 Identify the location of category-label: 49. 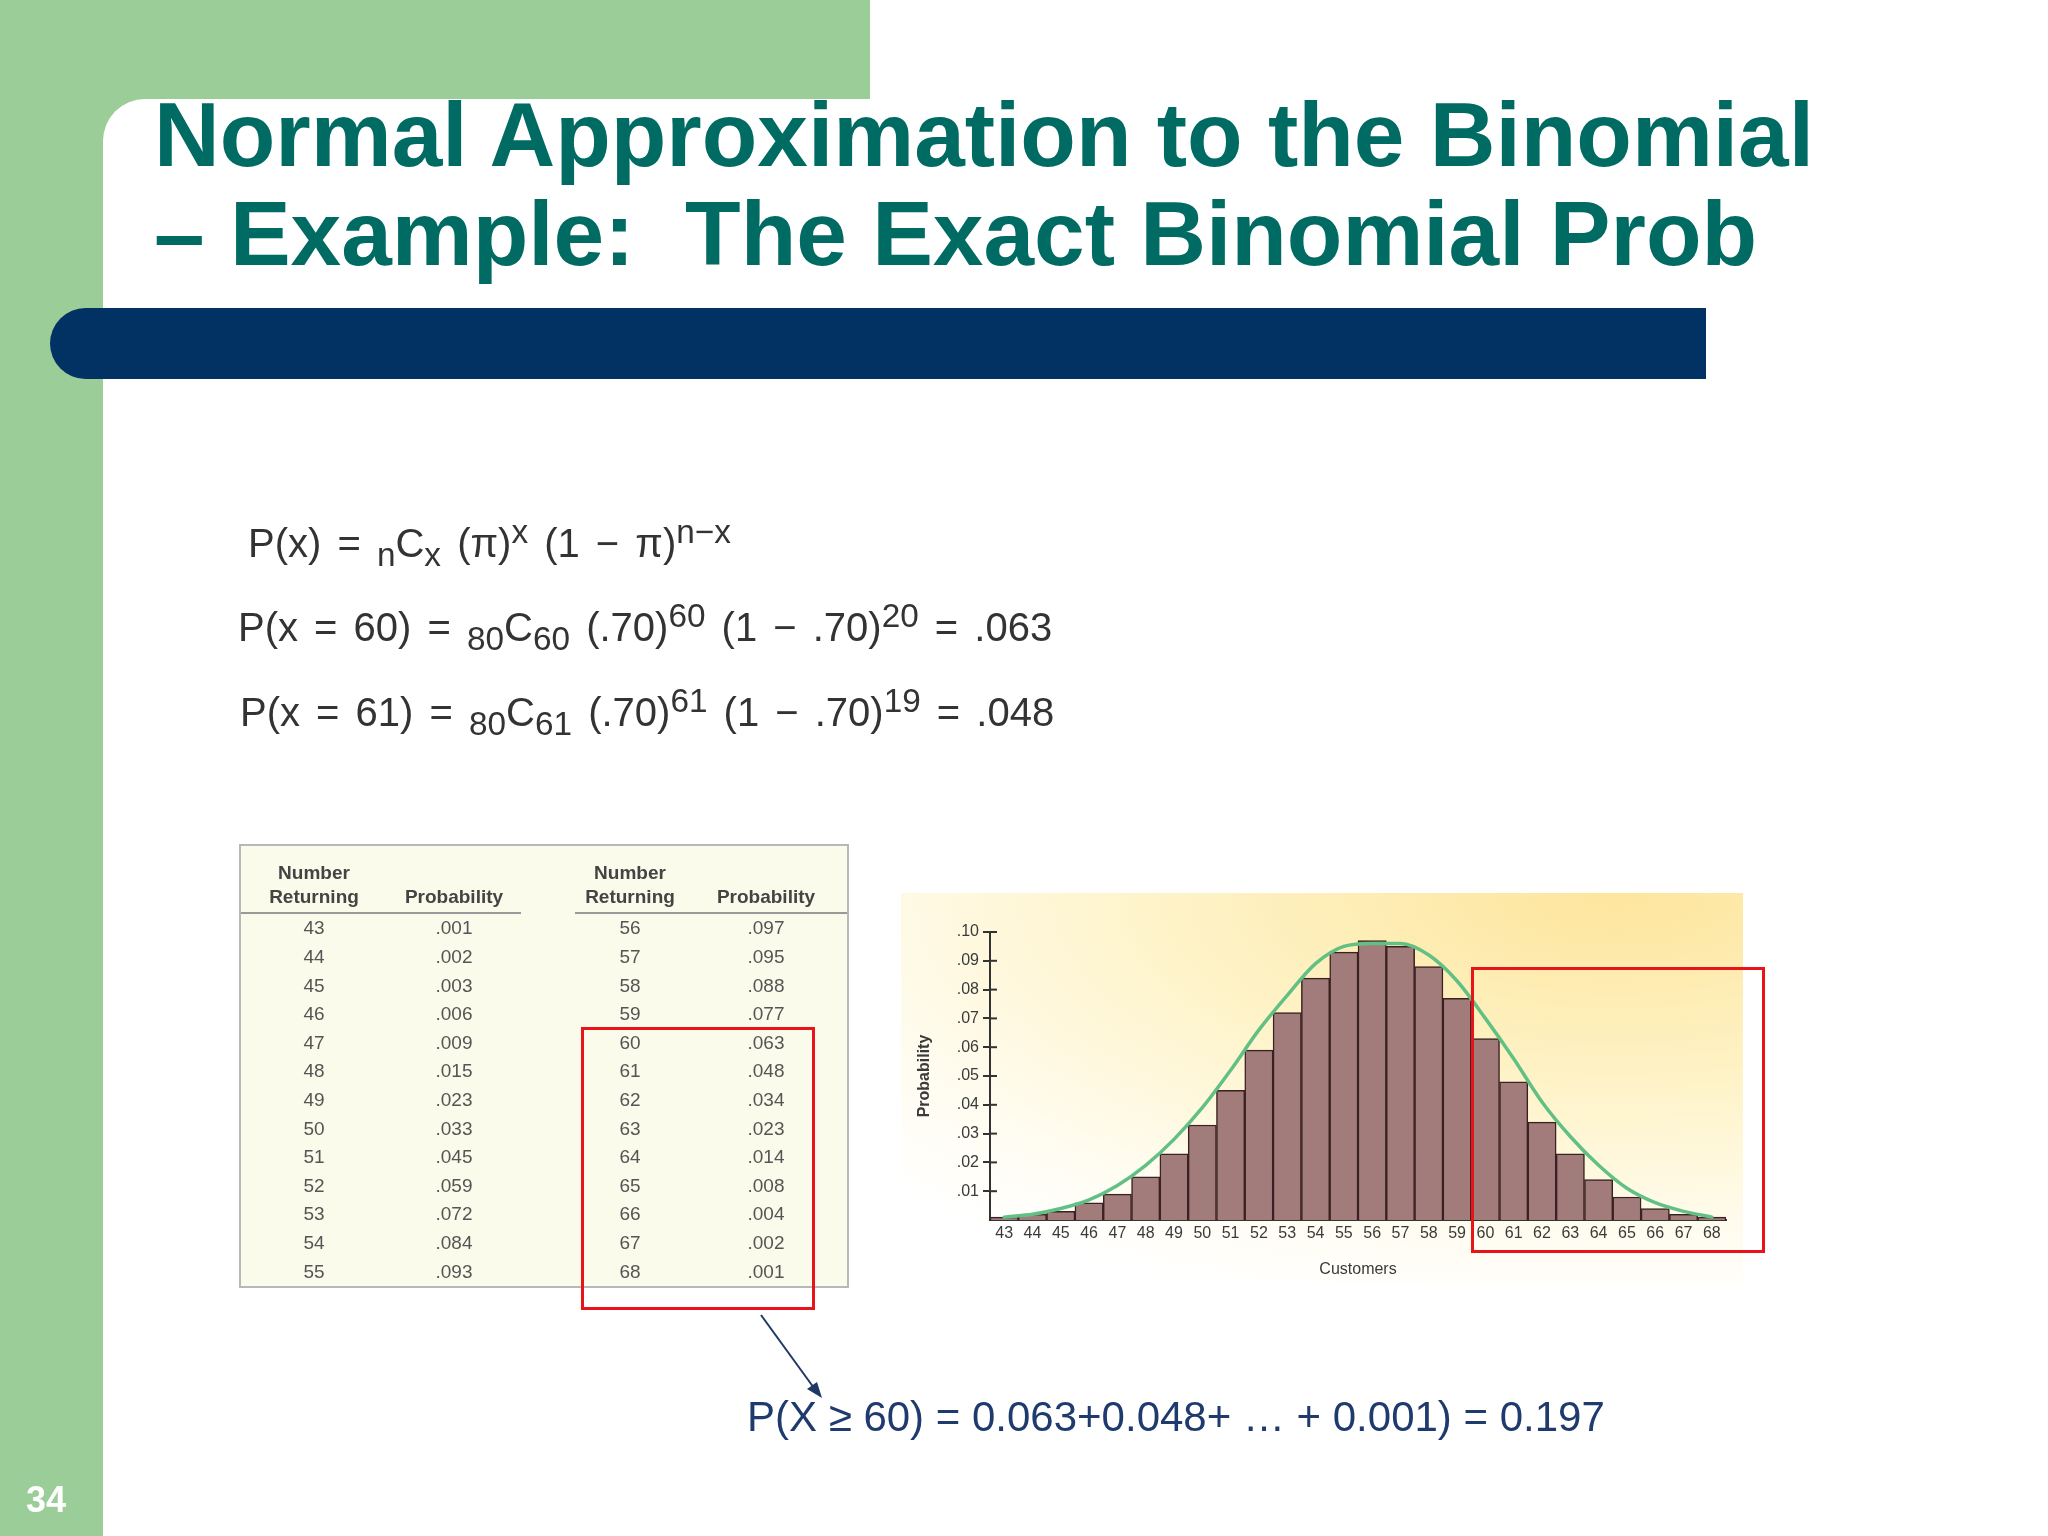
(314, 1099).